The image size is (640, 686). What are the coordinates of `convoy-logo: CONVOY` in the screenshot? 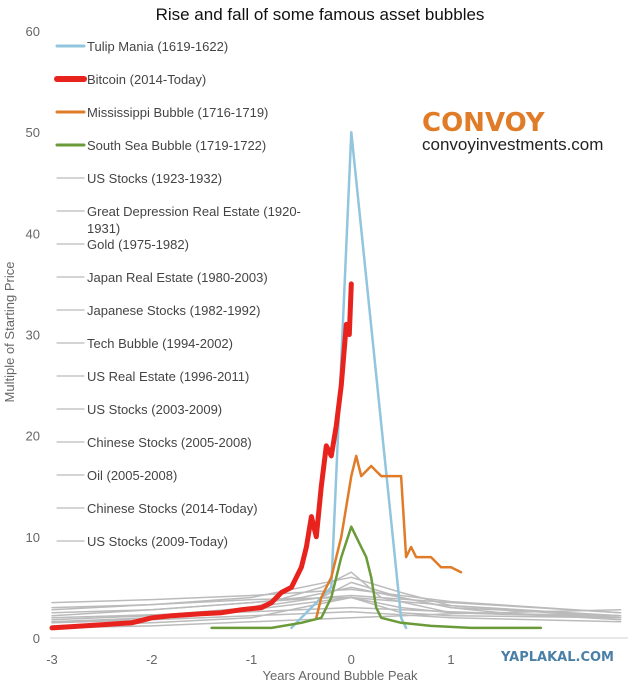 It's located at (484, 123).